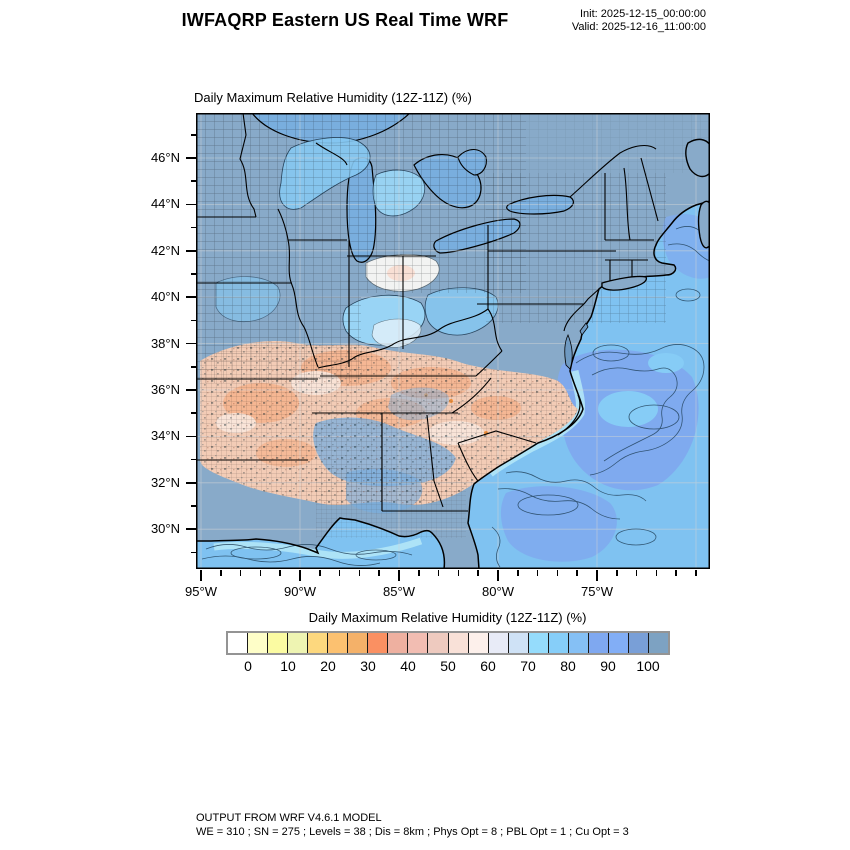 The width and height of the screenshot is (850, 850). I want to click on lat-tick-label: 30°N, so click(165, 529).